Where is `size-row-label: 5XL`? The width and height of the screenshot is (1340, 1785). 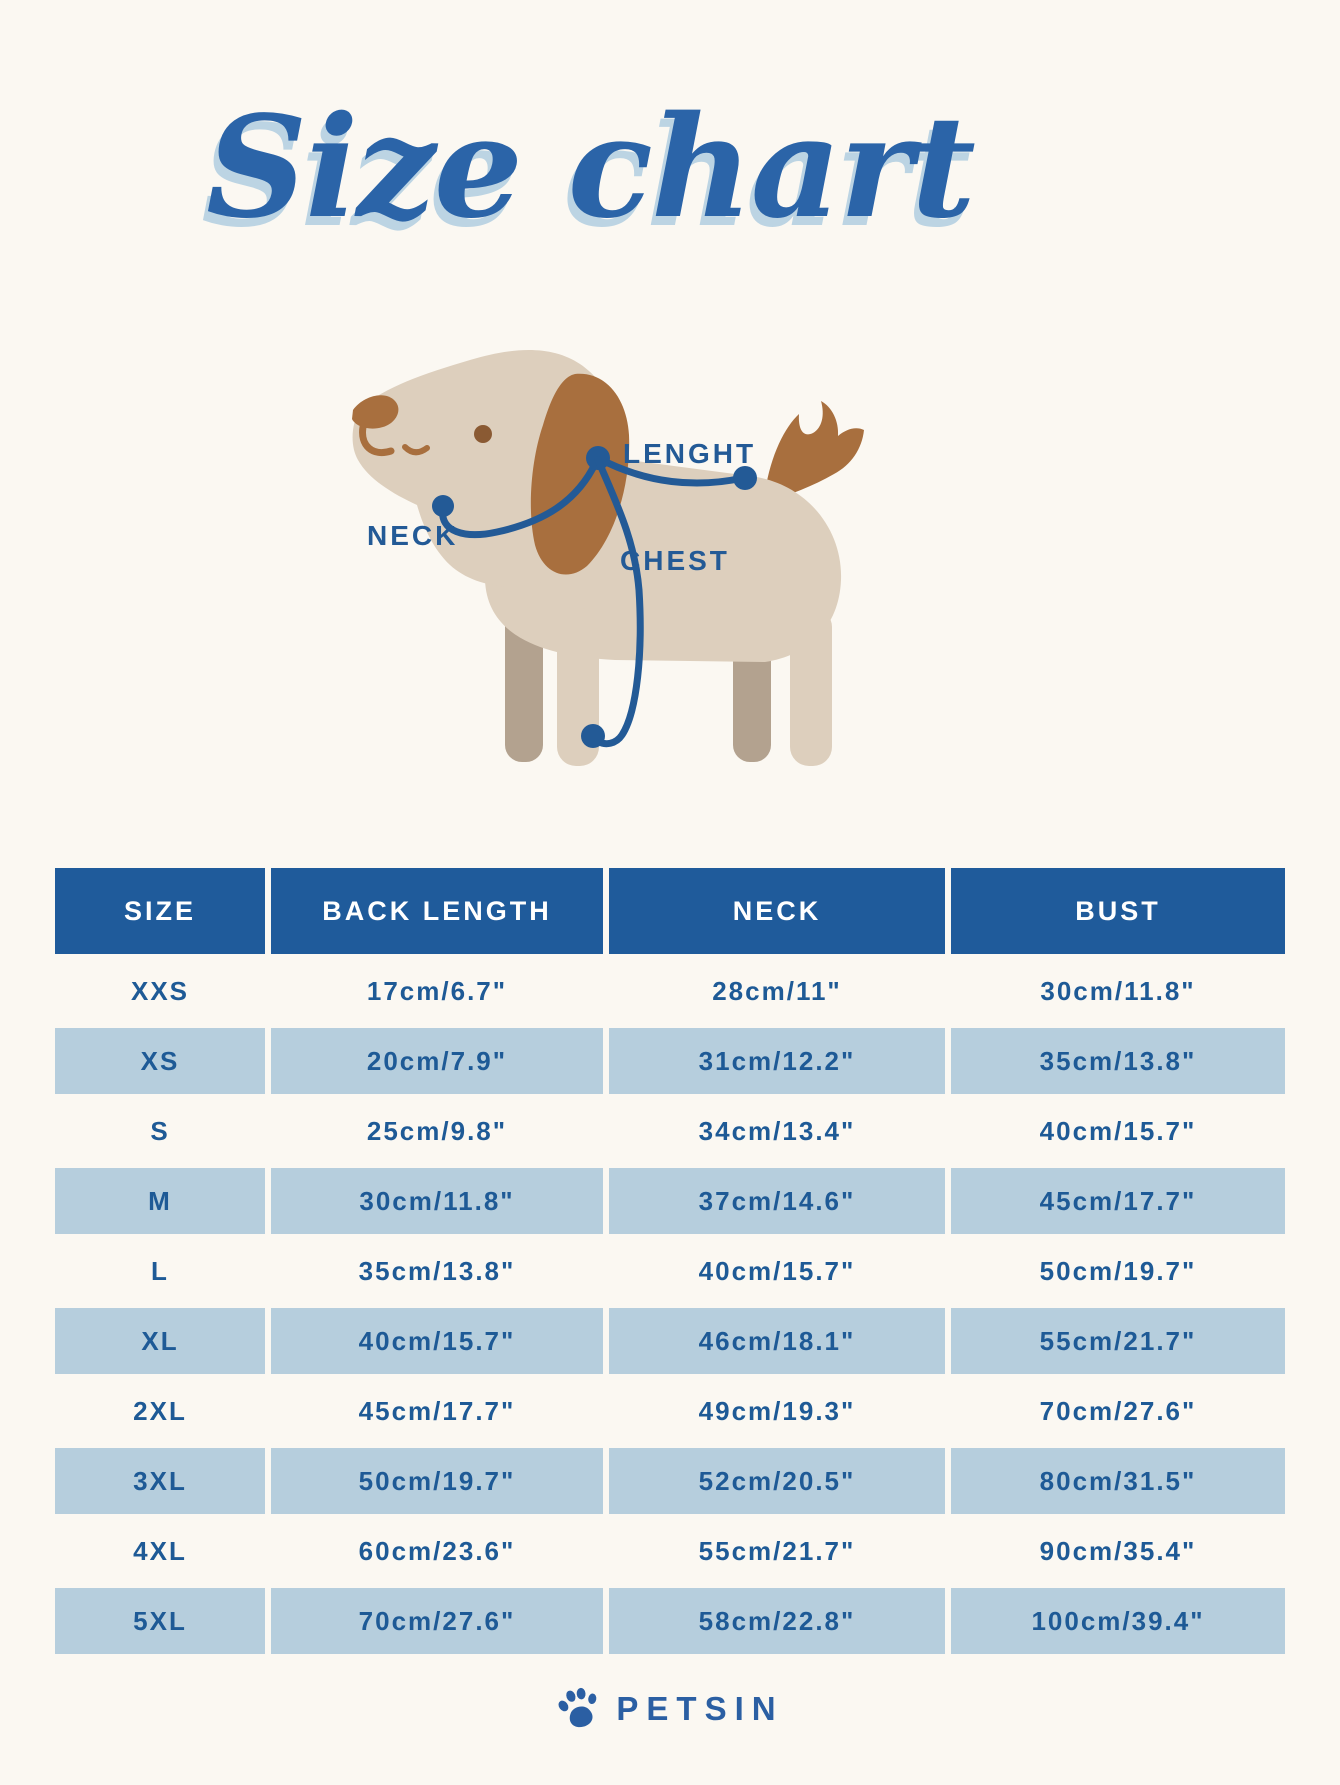 size-row-label: 5XL is located at coordinates (160, 1621).